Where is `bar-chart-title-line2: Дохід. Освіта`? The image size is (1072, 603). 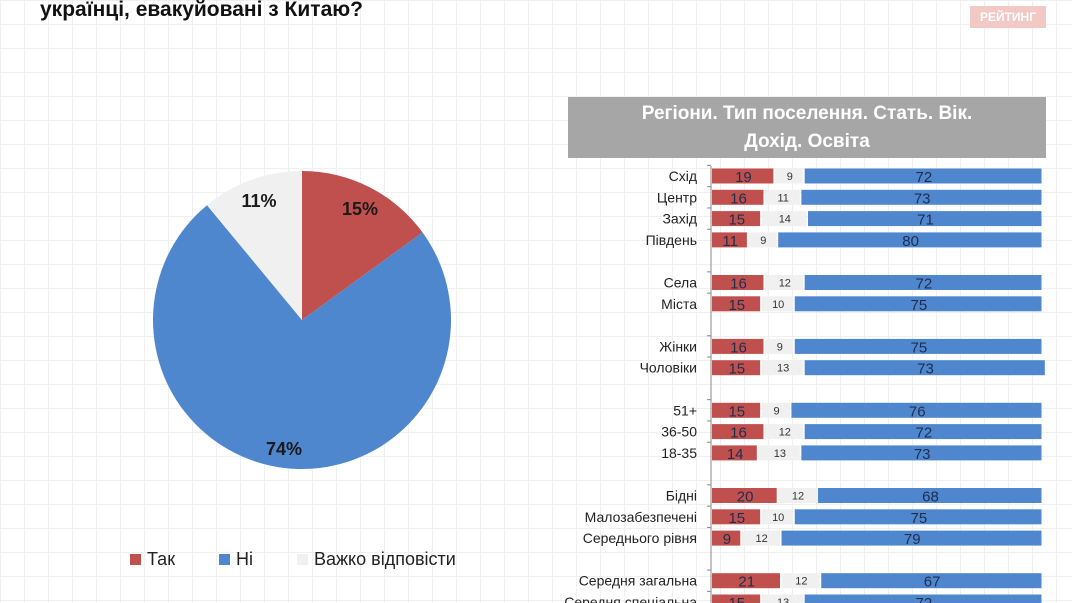 bar-chart-title-line2: Дохід. Освіта is located at coordinates (807, 141).